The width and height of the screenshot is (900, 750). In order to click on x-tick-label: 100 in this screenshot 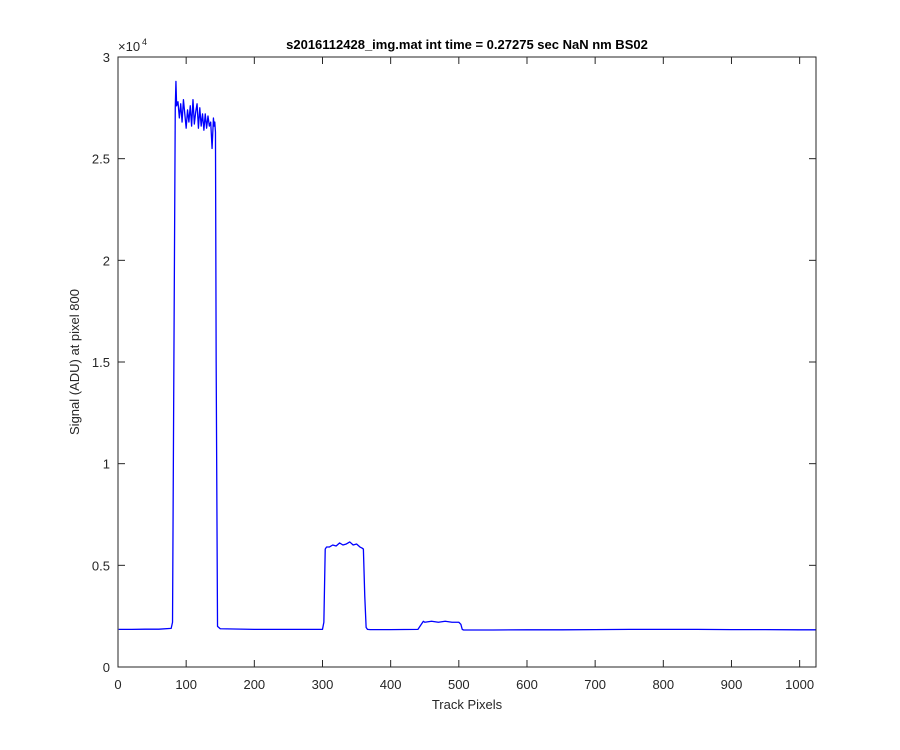, I will do `click(186, 684)`.